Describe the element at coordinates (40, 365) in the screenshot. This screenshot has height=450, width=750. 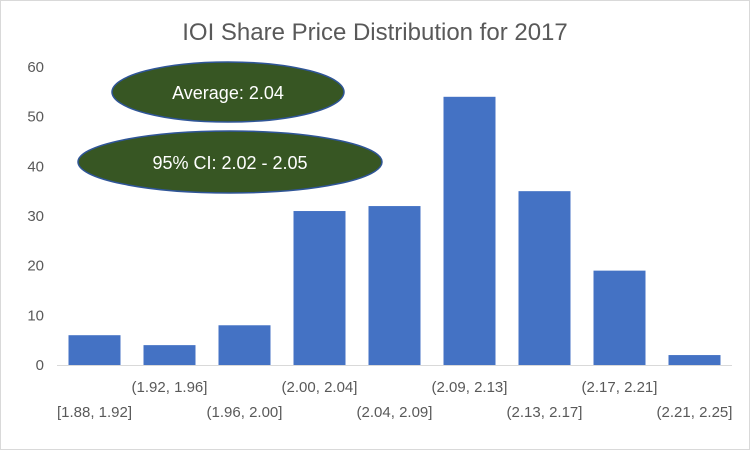
I see `y-tick-label: 0` at that location.